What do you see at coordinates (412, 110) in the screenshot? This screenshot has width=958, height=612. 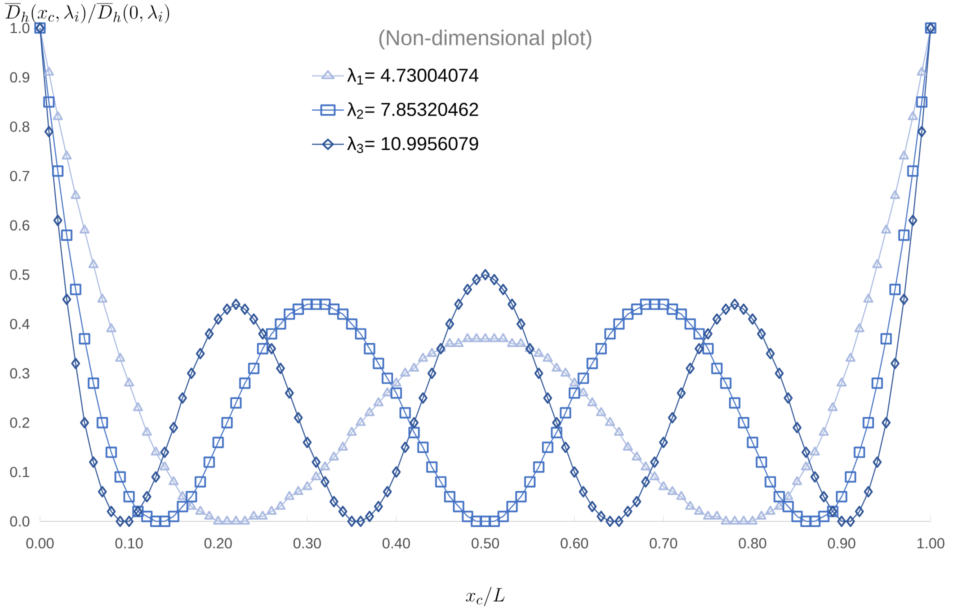 I see `legend-label: λ$_{2}$= 7.85320462` at bounding box center [412, 110].